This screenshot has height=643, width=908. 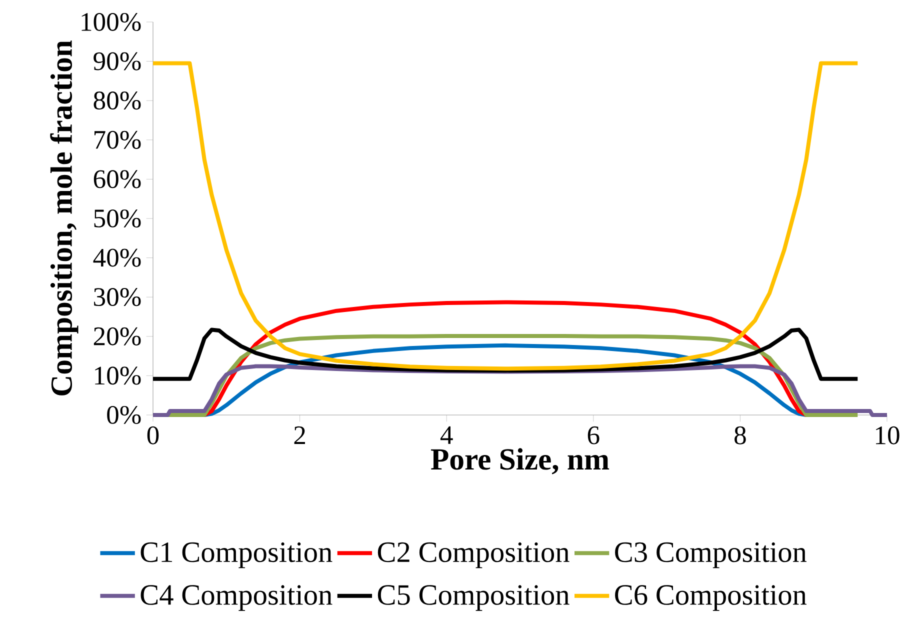 What do you see at coordinates (474, 598) in the screenshot?
I see `legend-label: C5 Composition` at bounding box center [474, 598].